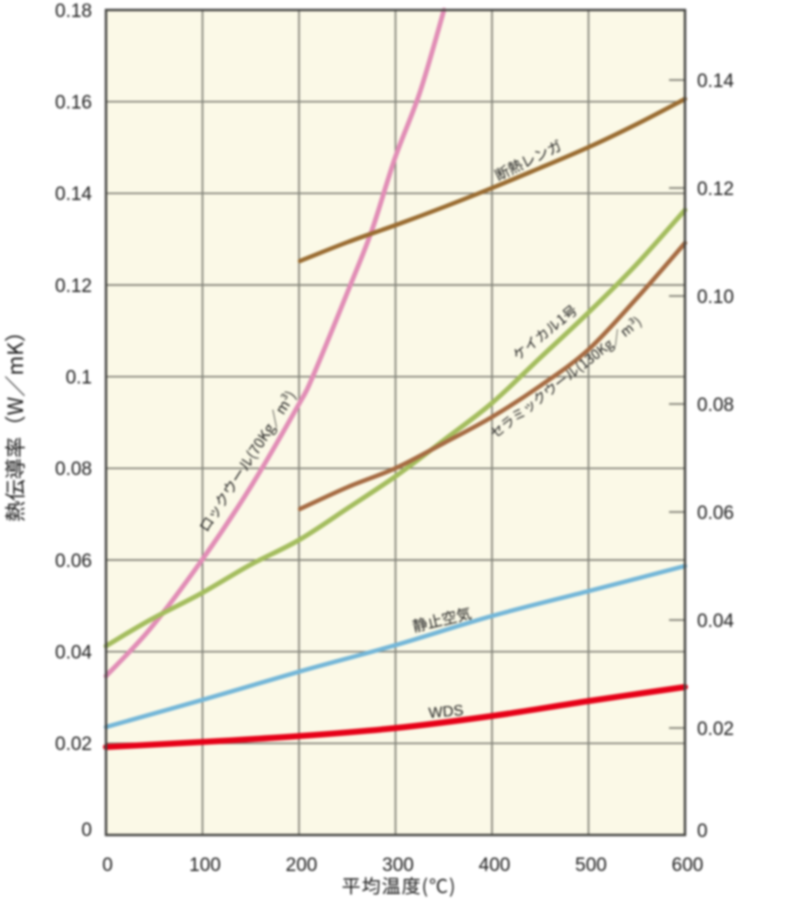 The height and width of the screenshot is (910, 800). What do you see at coordinates (73, 11) in the screenshot?
I see `svg-text: 0.18` at bounding box center [73, 11].